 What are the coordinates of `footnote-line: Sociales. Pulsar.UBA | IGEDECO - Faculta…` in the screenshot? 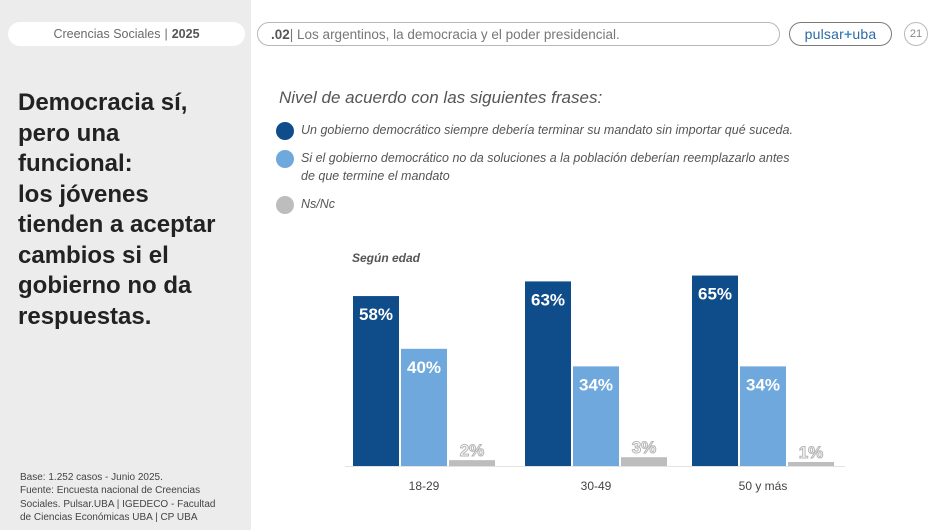 It's located at (118, 504).